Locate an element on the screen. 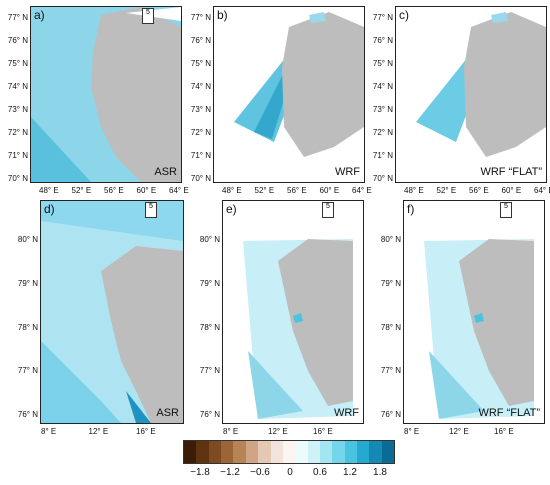  colorbar-tick-label: −1.2 is located at coordinates (230, 472).